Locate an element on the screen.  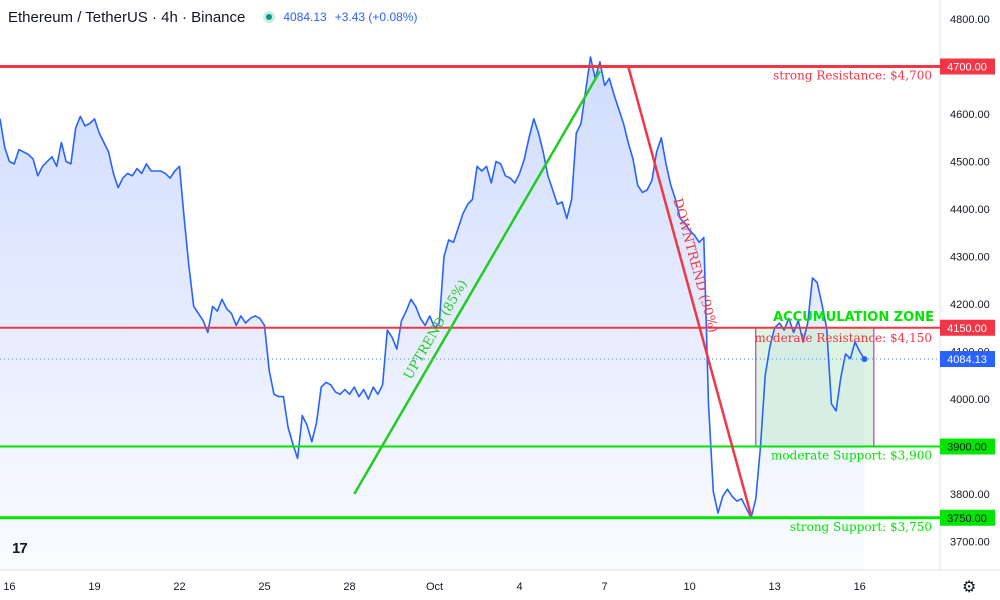
resistance-price-tag-label: 4700.00 is located at coordinates (967, 68).